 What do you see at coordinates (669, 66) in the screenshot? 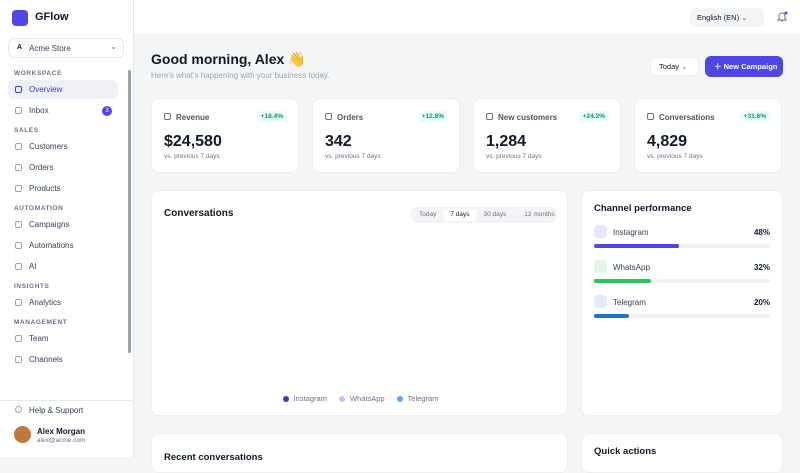
I see `period: Today` at bounding box center [669, 66].